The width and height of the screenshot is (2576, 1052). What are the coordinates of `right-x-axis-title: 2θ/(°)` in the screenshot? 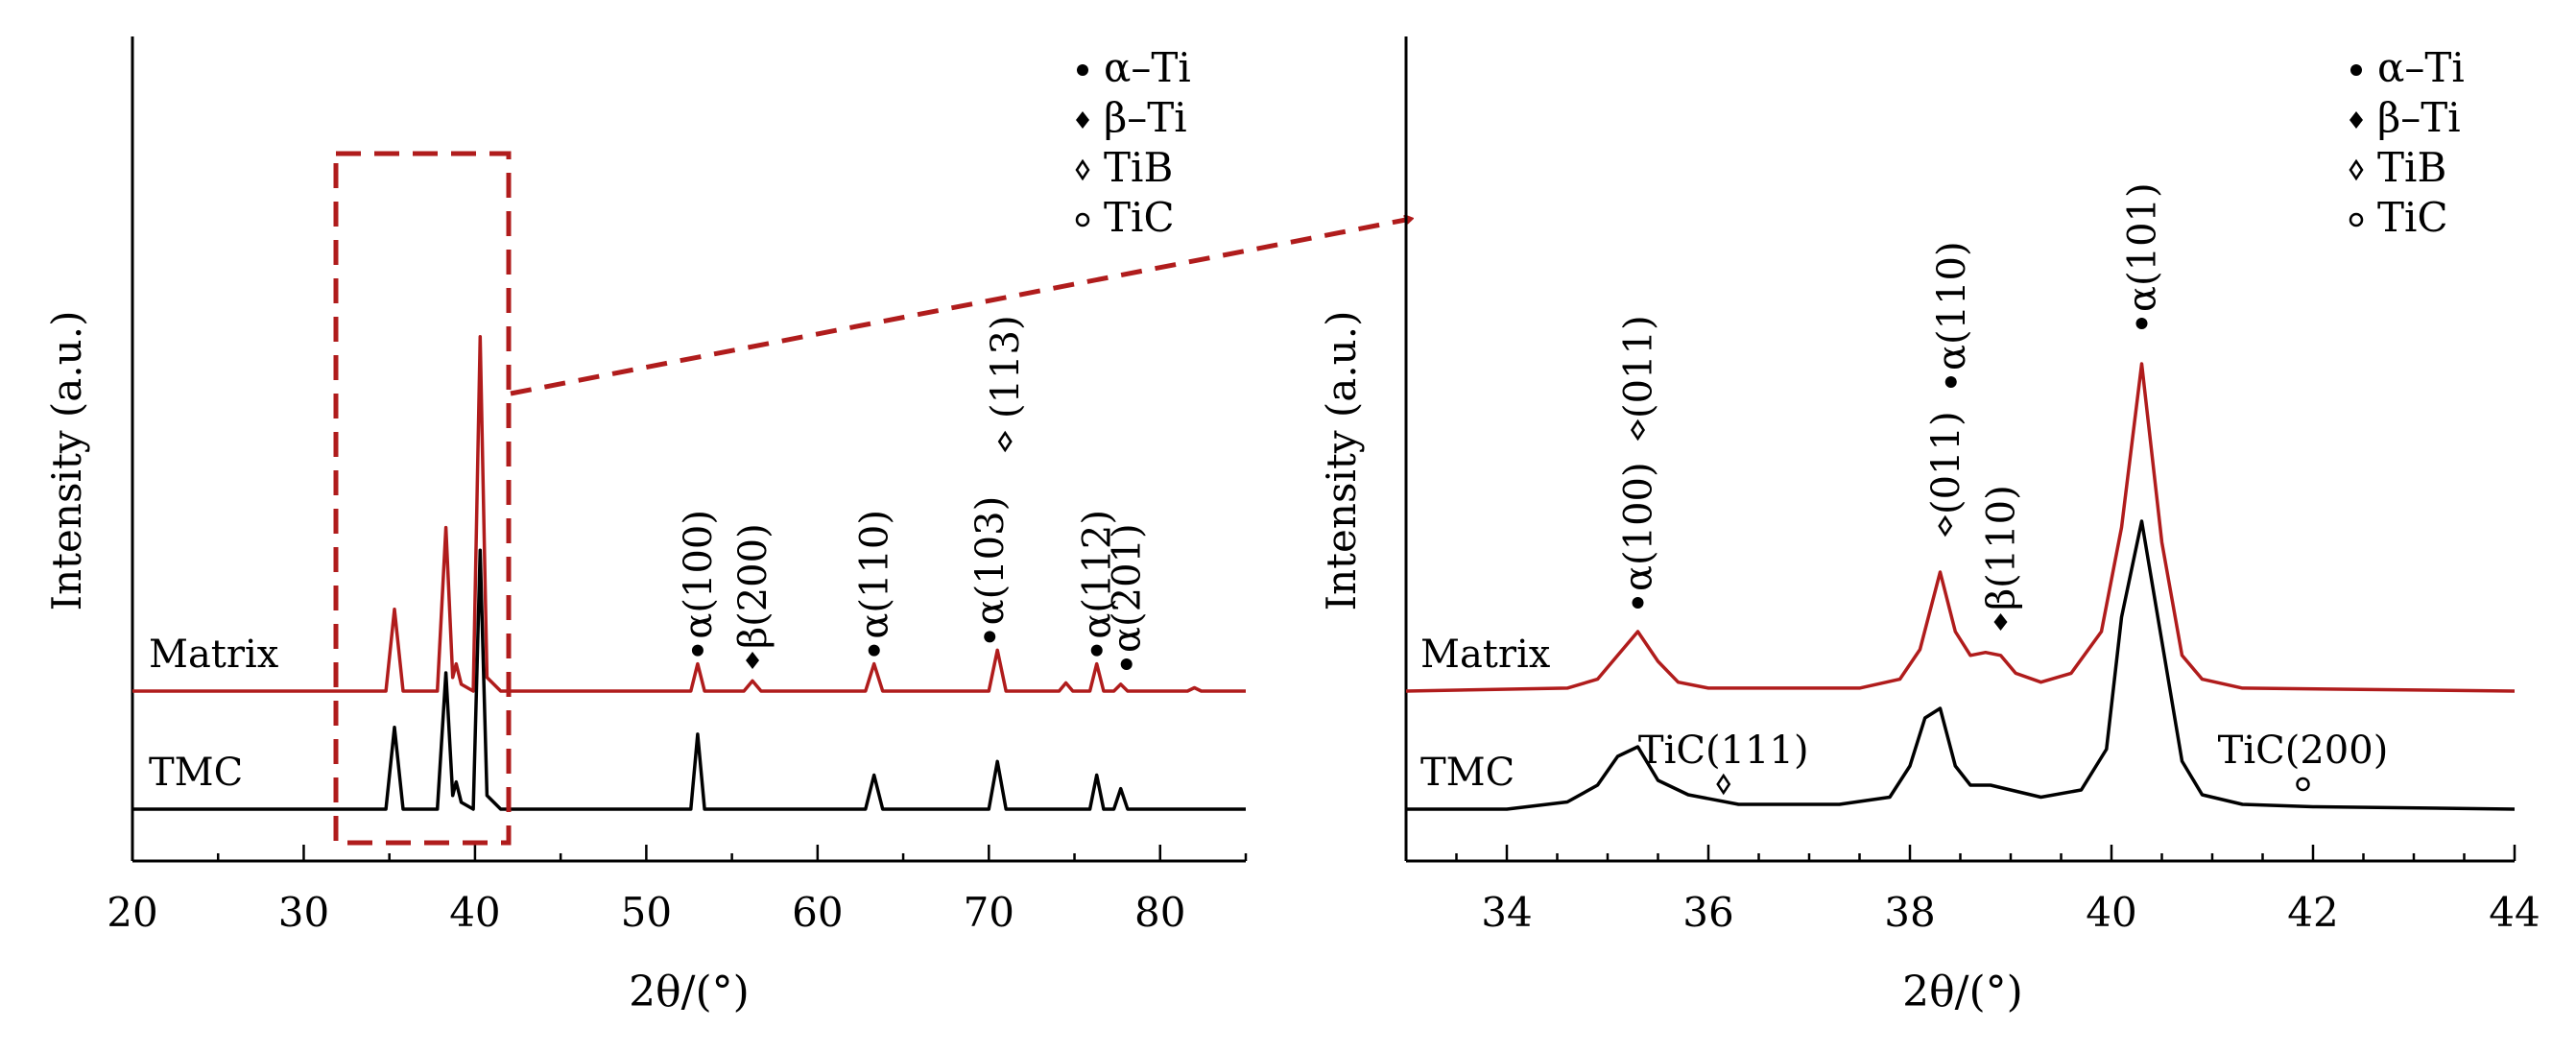 It's located at (1962, 992).